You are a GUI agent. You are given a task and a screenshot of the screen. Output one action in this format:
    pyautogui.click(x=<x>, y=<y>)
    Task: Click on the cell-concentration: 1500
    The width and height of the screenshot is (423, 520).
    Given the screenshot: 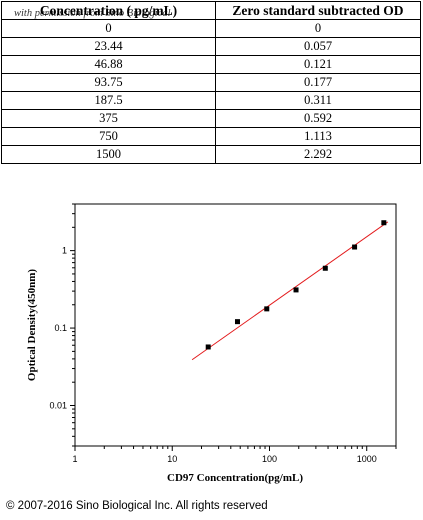 What is the action you would take?
    pyautogui.click(x=108, y=154)
    